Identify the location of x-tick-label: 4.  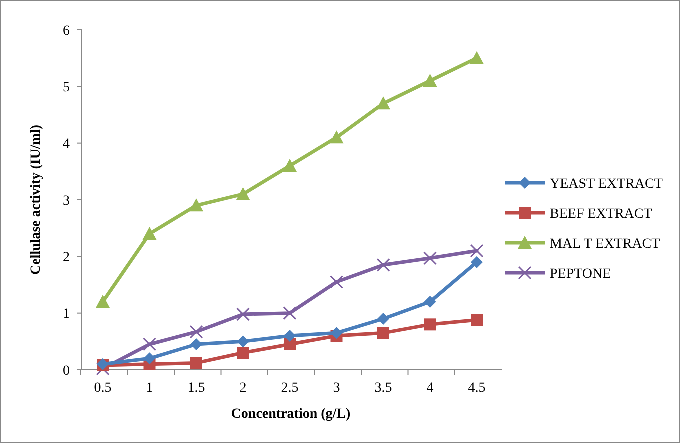
(430, 388).